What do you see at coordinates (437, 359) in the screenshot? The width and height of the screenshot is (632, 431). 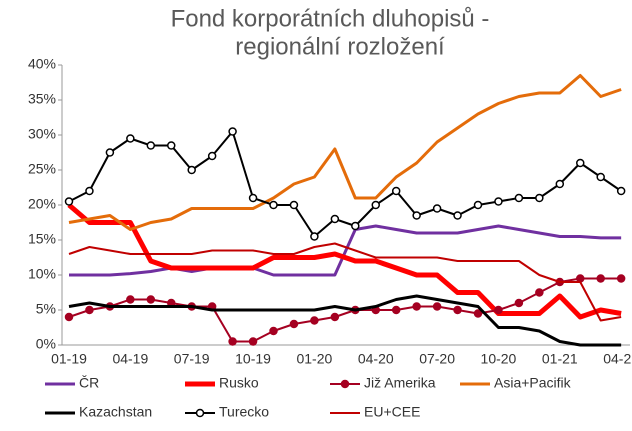 I see `x-tick-label: 07-20` at bounding box center [437, 359].